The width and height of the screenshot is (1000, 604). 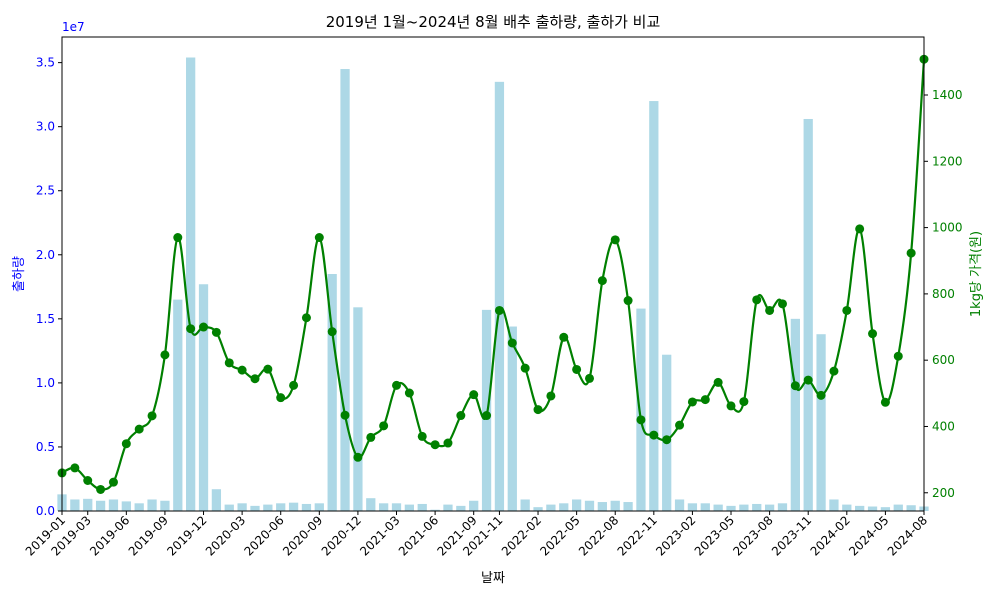 What do you see at coordinates (714, 535) in the screenshot?
I see `x-tick-label: 2023-05` at bounding box center [714, 535].